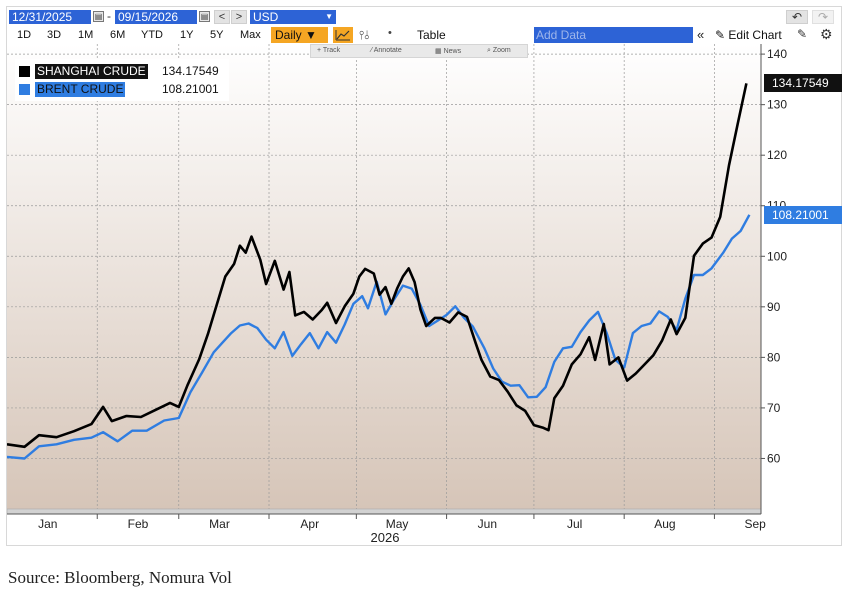  What do you see at coordinates (120, 577) in the screenshot?
I see `source-note: Source: Bloomberg, Nomura Vol` at bounding box center [120, 577].